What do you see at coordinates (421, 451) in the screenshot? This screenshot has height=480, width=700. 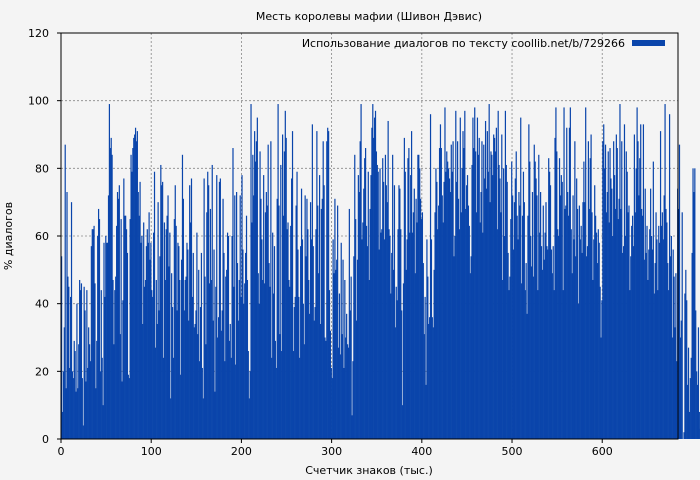 I see `x-tick-label: 400` at bounding box center [421, 451].